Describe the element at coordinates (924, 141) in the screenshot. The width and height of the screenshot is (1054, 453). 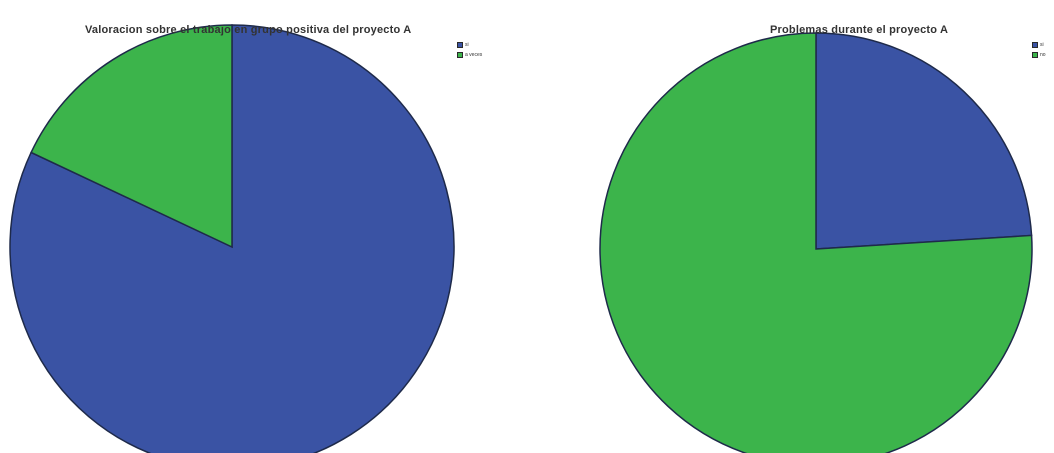
I see `pie-slice-si` at that location.